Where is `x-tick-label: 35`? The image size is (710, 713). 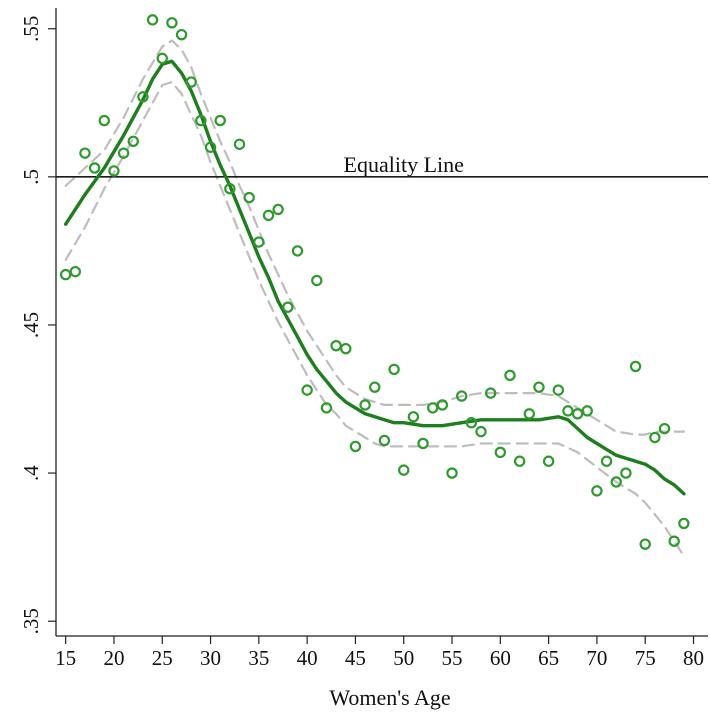
x-tick-label: 35 is located at coordinates (258, 658).